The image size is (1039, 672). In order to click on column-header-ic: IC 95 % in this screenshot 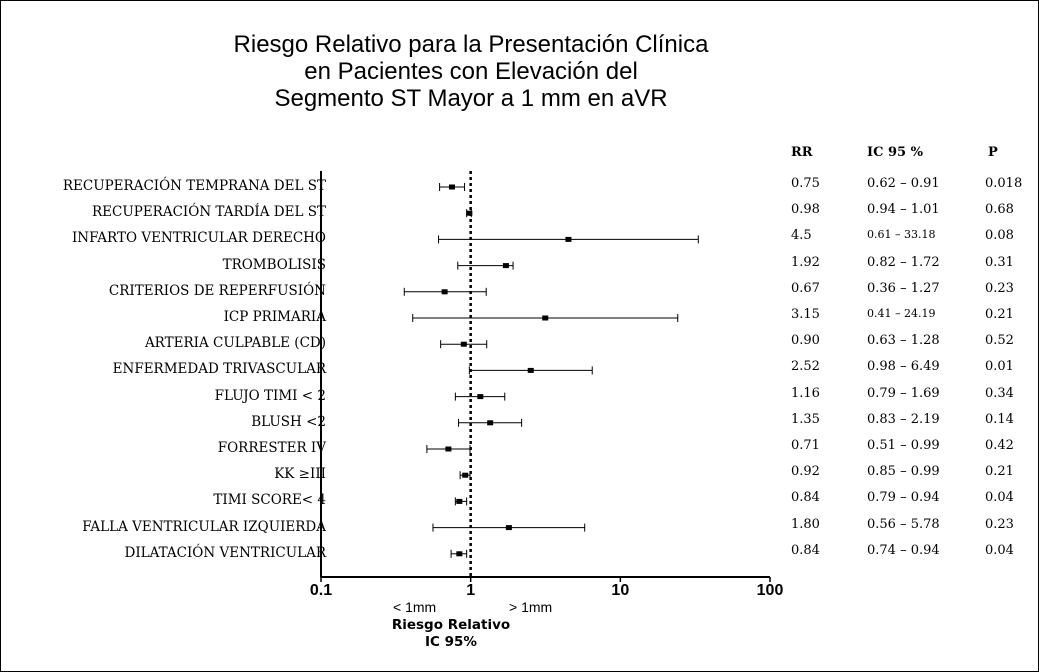, I will do `click(895, 152)`.